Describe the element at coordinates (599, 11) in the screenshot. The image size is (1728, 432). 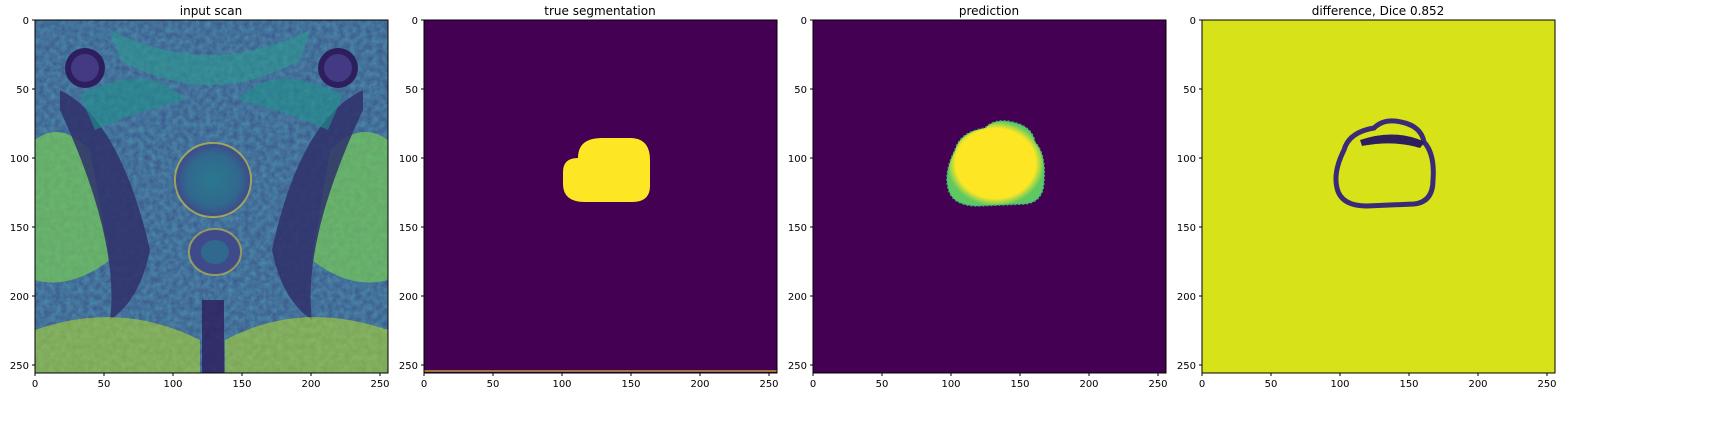
I see `panel-title: true segmentation` at that location.